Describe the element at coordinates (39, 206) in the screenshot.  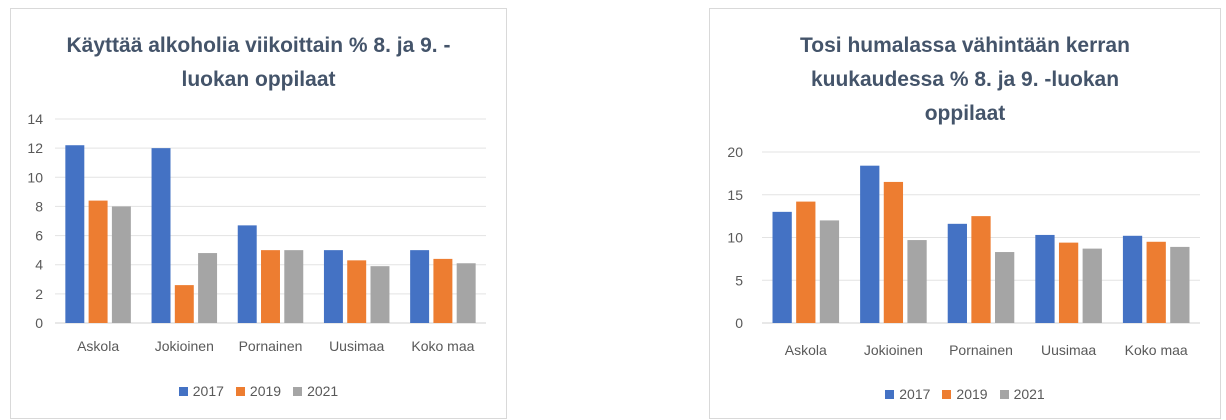
I see `y-tick-label: 8` at that location.